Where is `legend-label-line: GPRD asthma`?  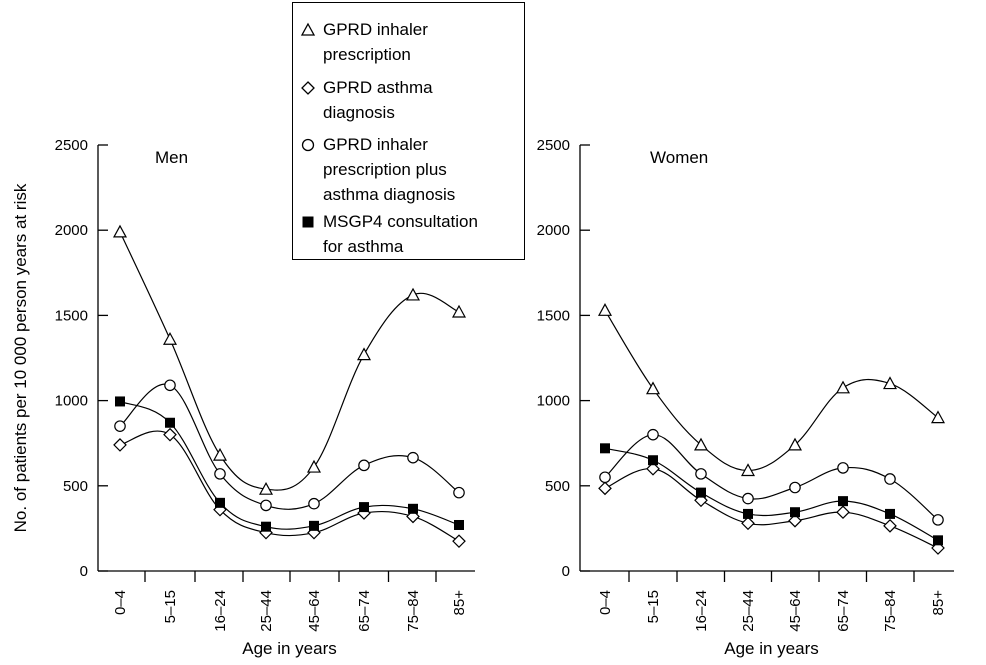
legend-label-line: GPRD asthma is located at coordinates (378, 87).